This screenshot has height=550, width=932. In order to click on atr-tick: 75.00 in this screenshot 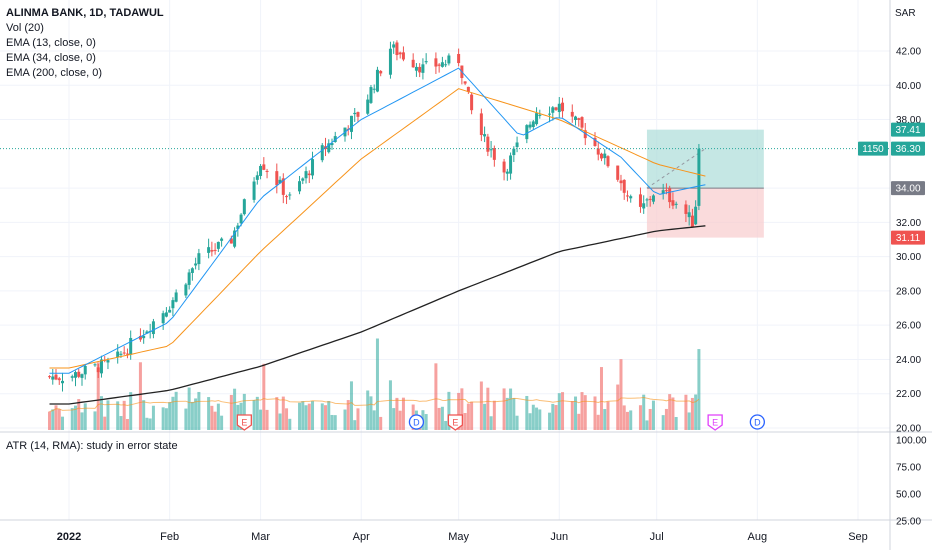, I will do `click(908, 468)`.